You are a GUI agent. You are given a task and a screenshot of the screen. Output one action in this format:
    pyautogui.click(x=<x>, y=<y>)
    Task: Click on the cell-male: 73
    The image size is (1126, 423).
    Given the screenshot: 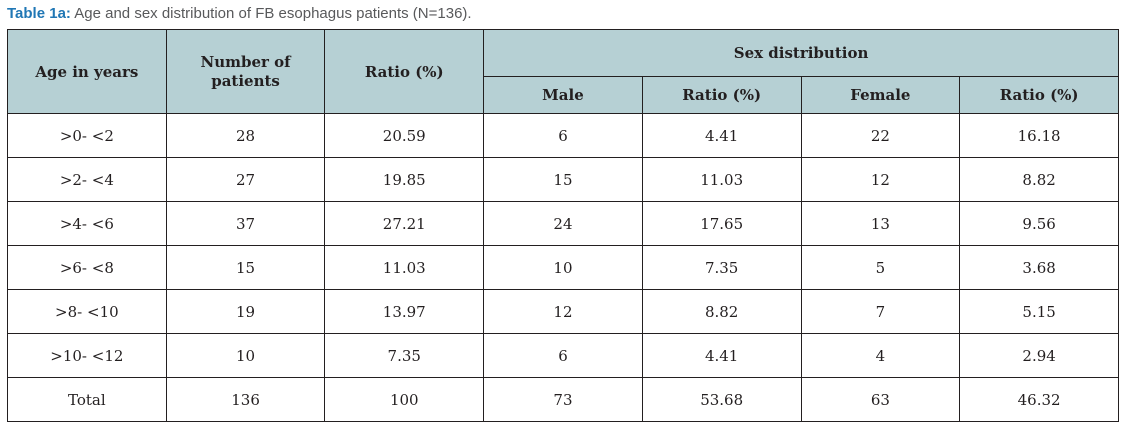 What is the action you would take?
    pyautogui.click(x=563, y=399)
    